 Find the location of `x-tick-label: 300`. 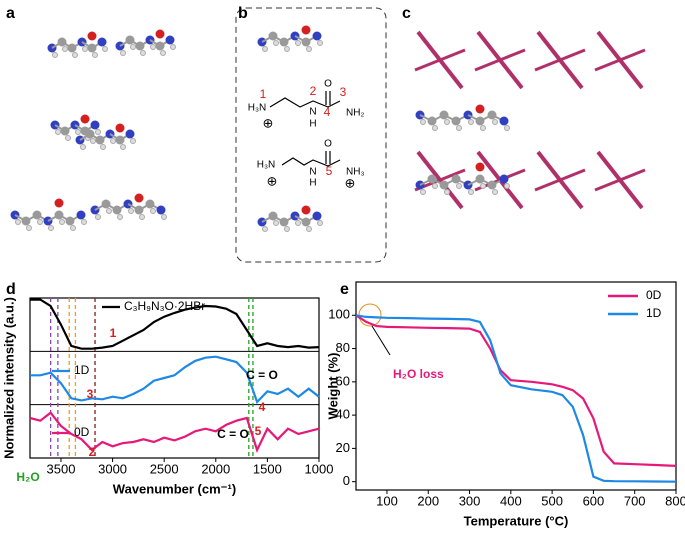

x-tick-label: 300 is located at coordinates (470, 500).